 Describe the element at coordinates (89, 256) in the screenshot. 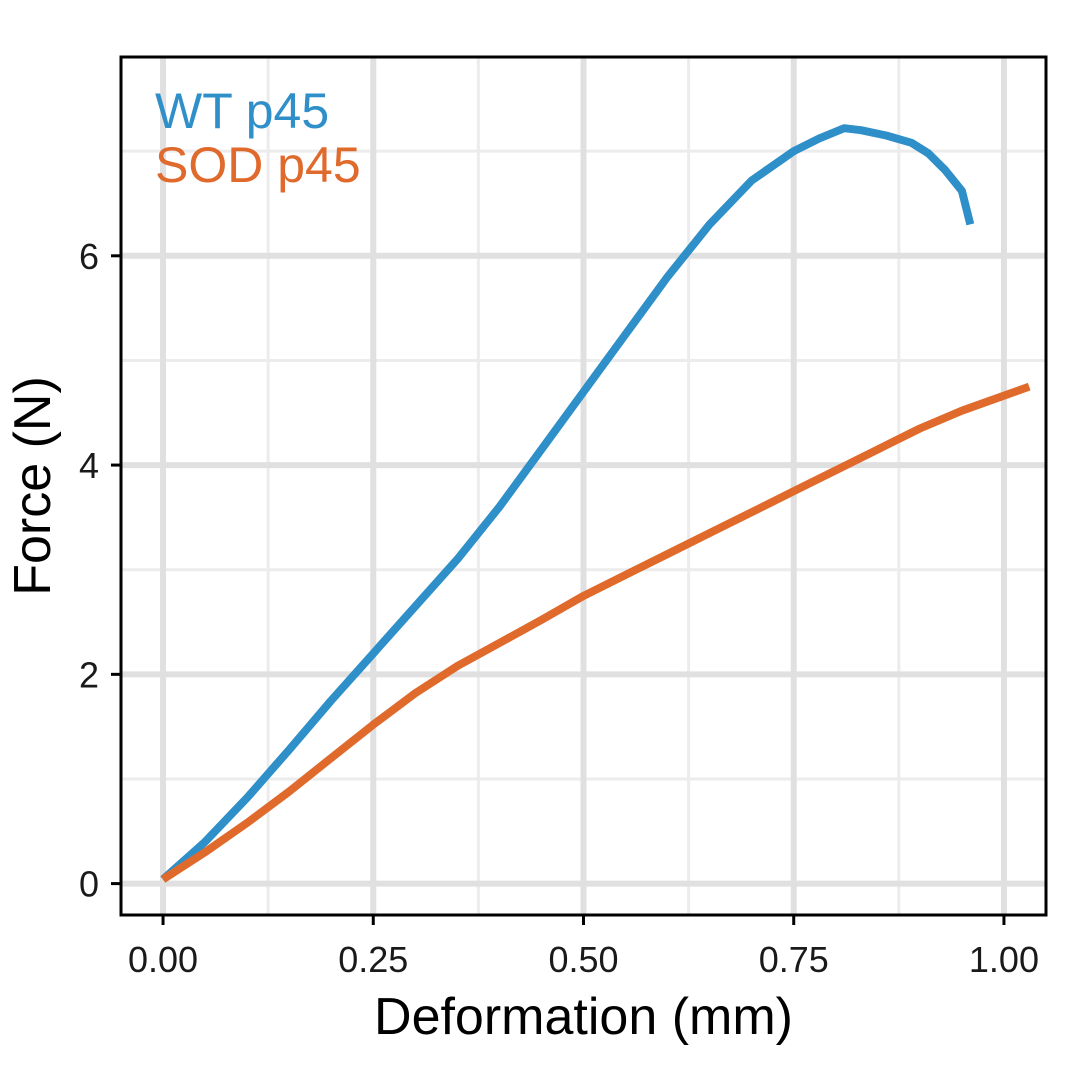

I see `y-tick-label: 6` at that location.